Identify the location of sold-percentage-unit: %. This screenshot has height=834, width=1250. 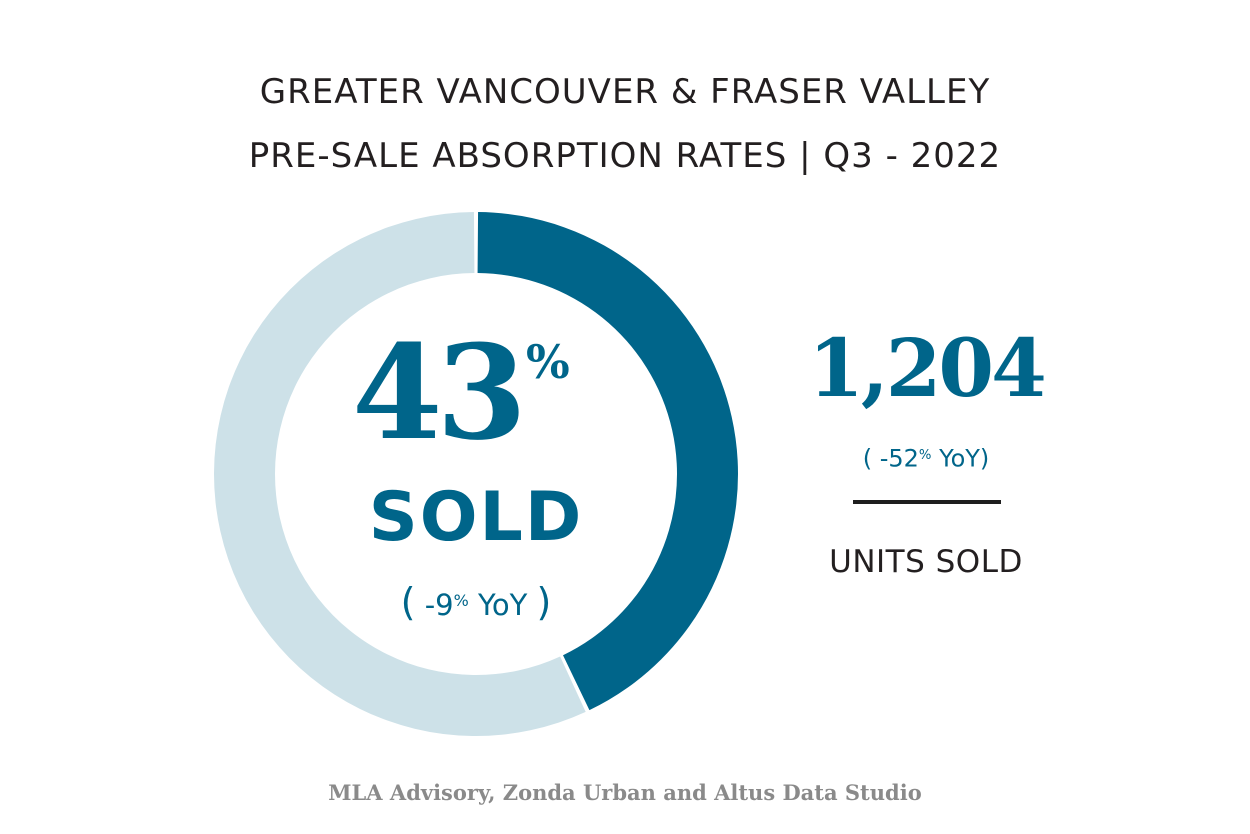
(548, 362).